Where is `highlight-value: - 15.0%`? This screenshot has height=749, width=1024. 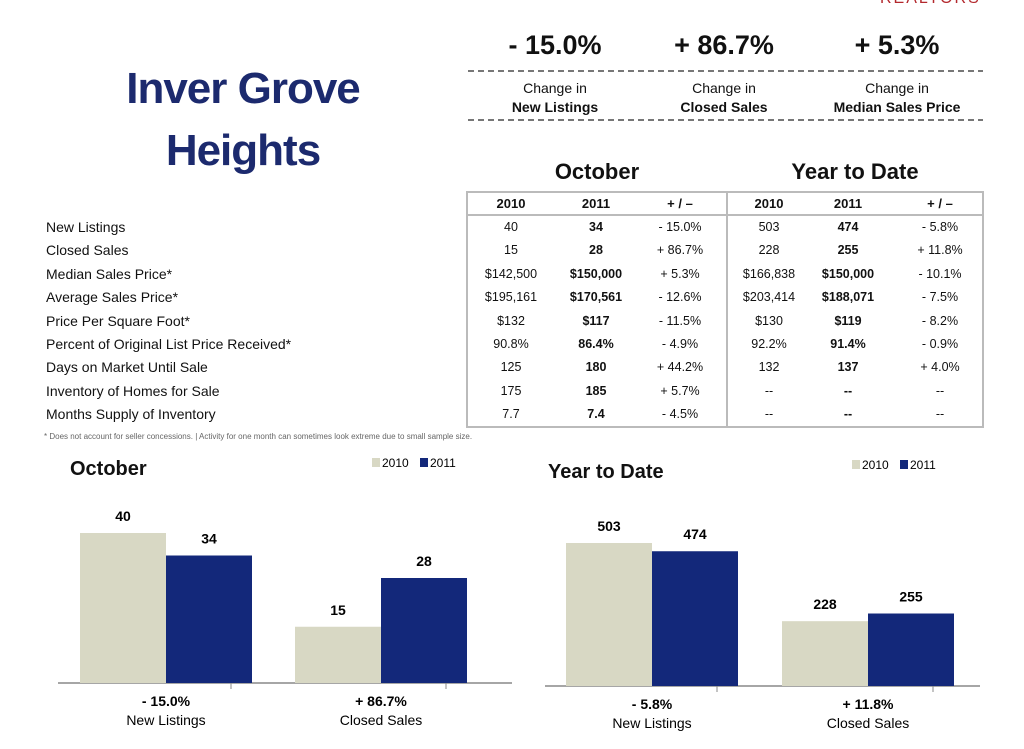
highlight-value: - 15.0% is located at coordinates (555, 45).